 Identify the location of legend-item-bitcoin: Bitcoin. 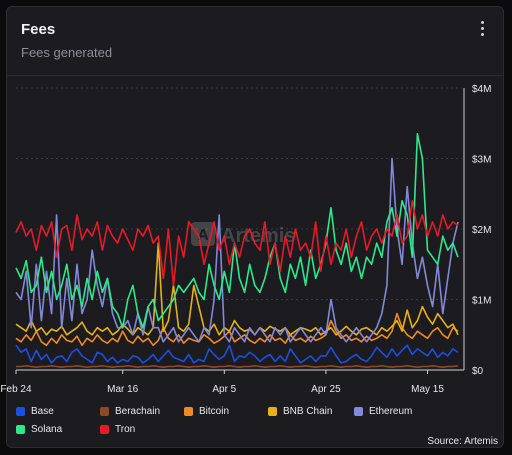
(206, 411).